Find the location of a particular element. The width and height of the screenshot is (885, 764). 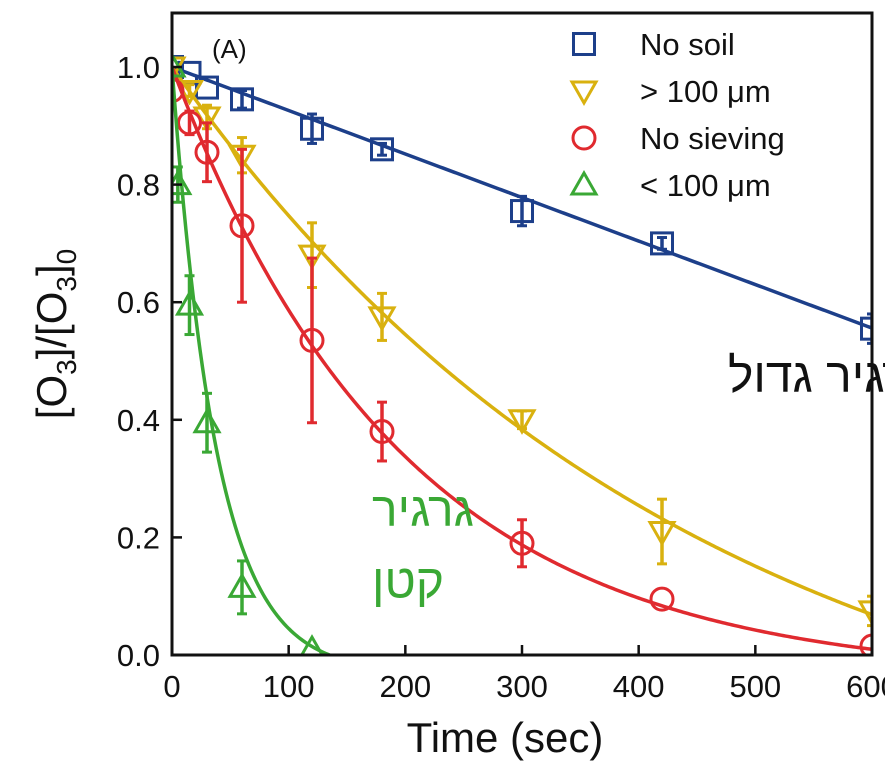

legend-label: > 100 μm is located at coordinates (705, 91).